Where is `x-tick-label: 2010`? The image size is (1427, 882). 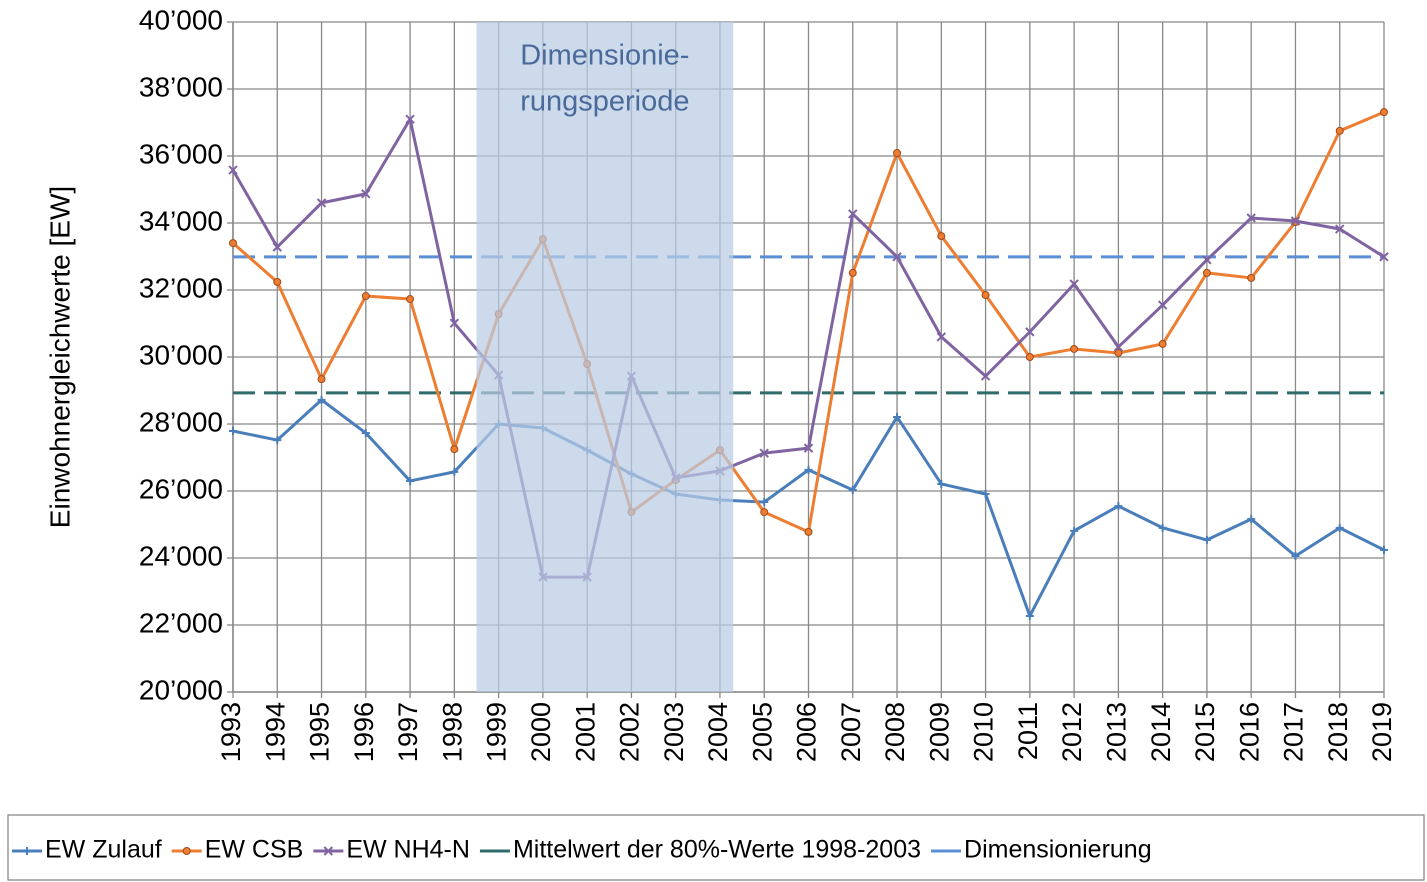
x-tick-label: 2010 is located at coordinates (984, 732).